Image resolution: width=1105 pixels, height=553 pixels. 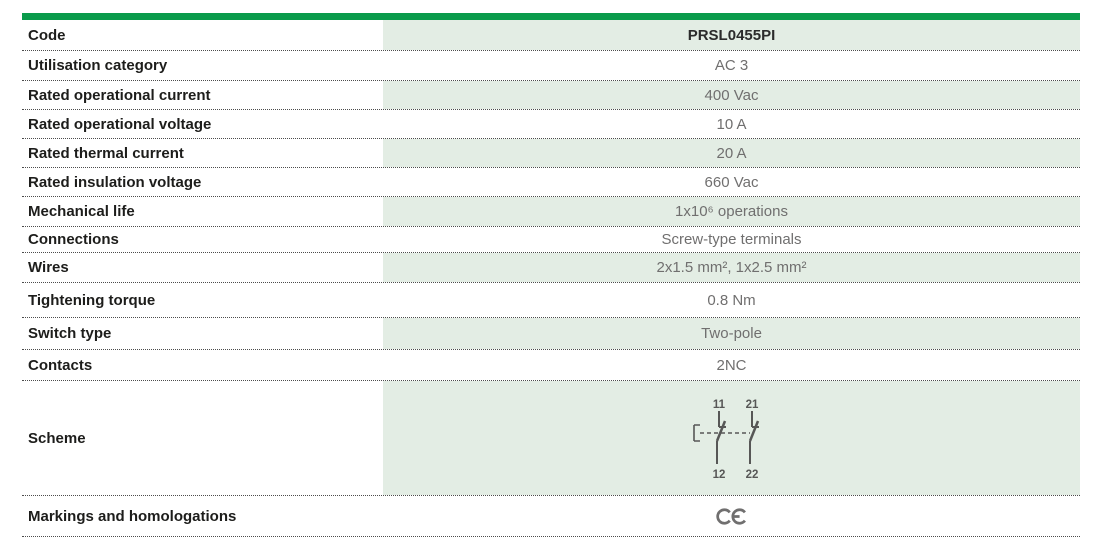 I want to click on row-label: Utilisation category, so click(x=98, y=65).